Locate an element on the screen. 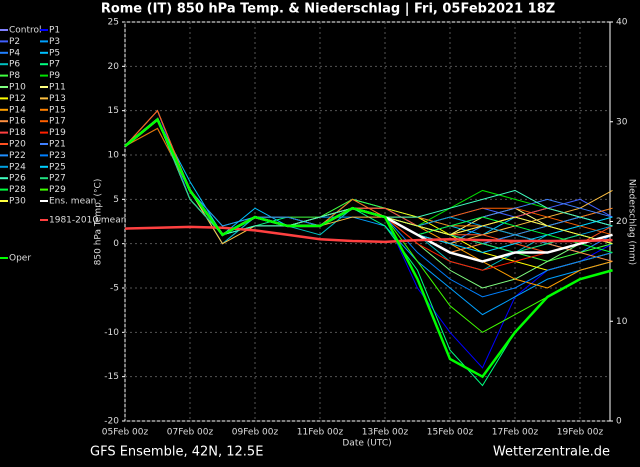  legend-label: P8 is located at coordinates (14, 76).